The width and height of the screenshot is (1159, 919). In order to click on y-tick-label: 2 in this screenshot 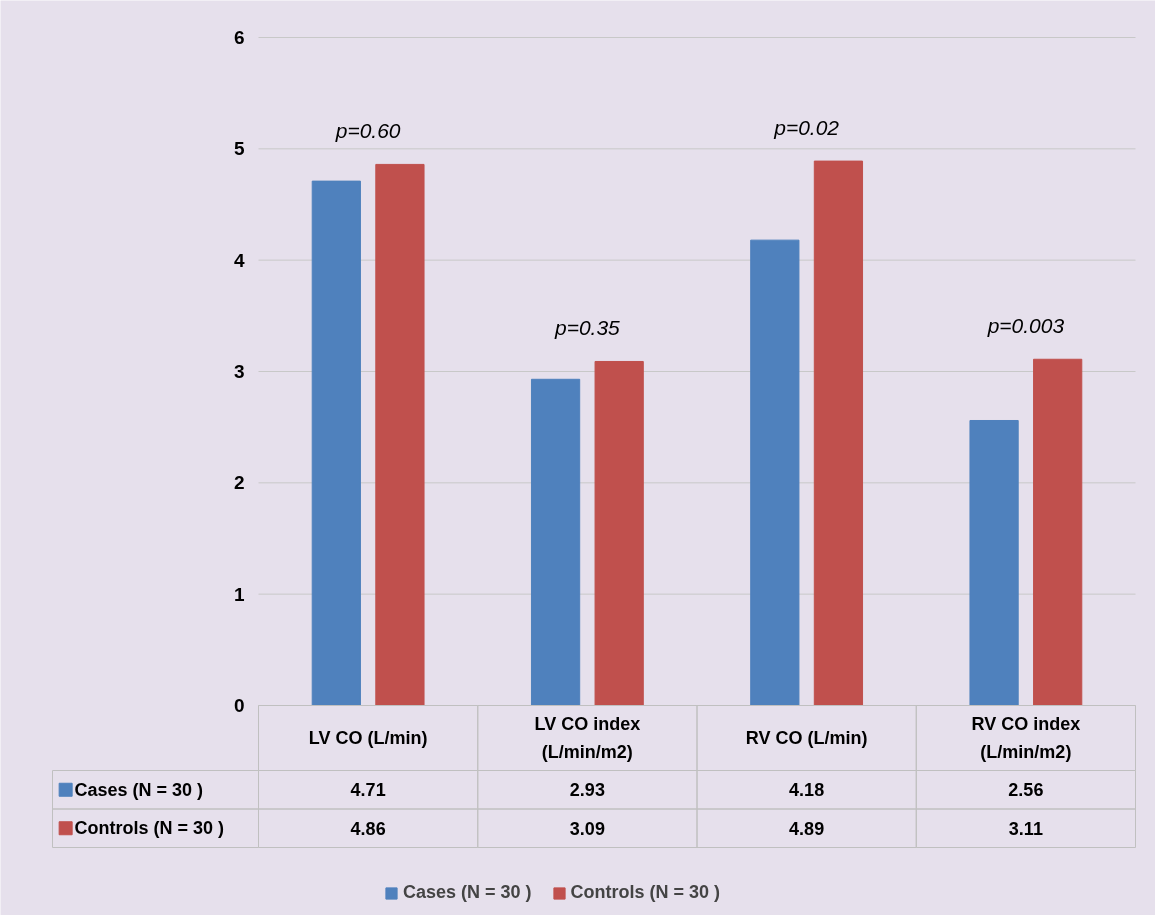, I will do `click(239, 483)`.